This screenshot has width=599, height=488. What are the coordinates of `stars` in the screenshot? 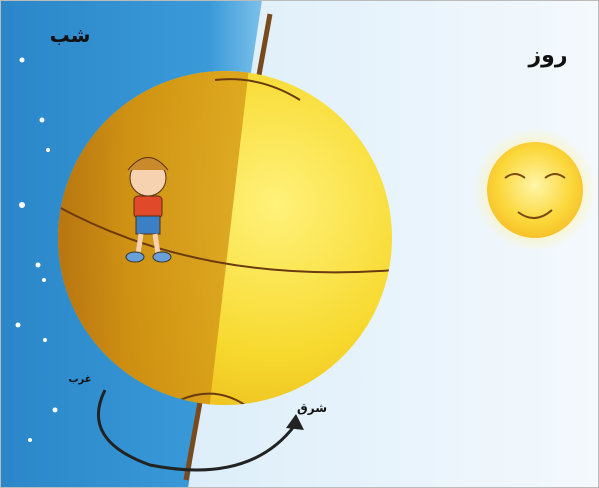 It's located at (36, 249).